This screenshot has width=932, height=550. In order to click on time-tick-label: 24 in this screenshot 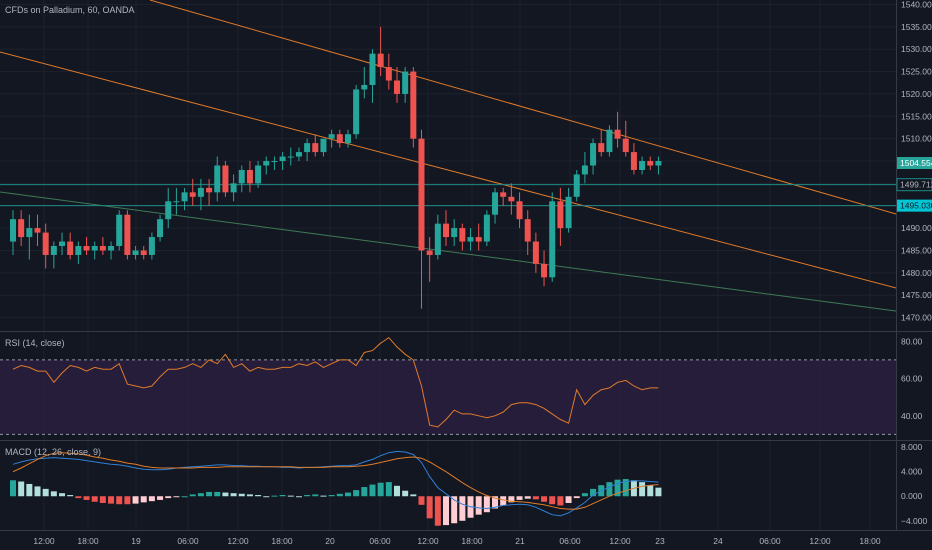, I will do `click(718, 541)`.